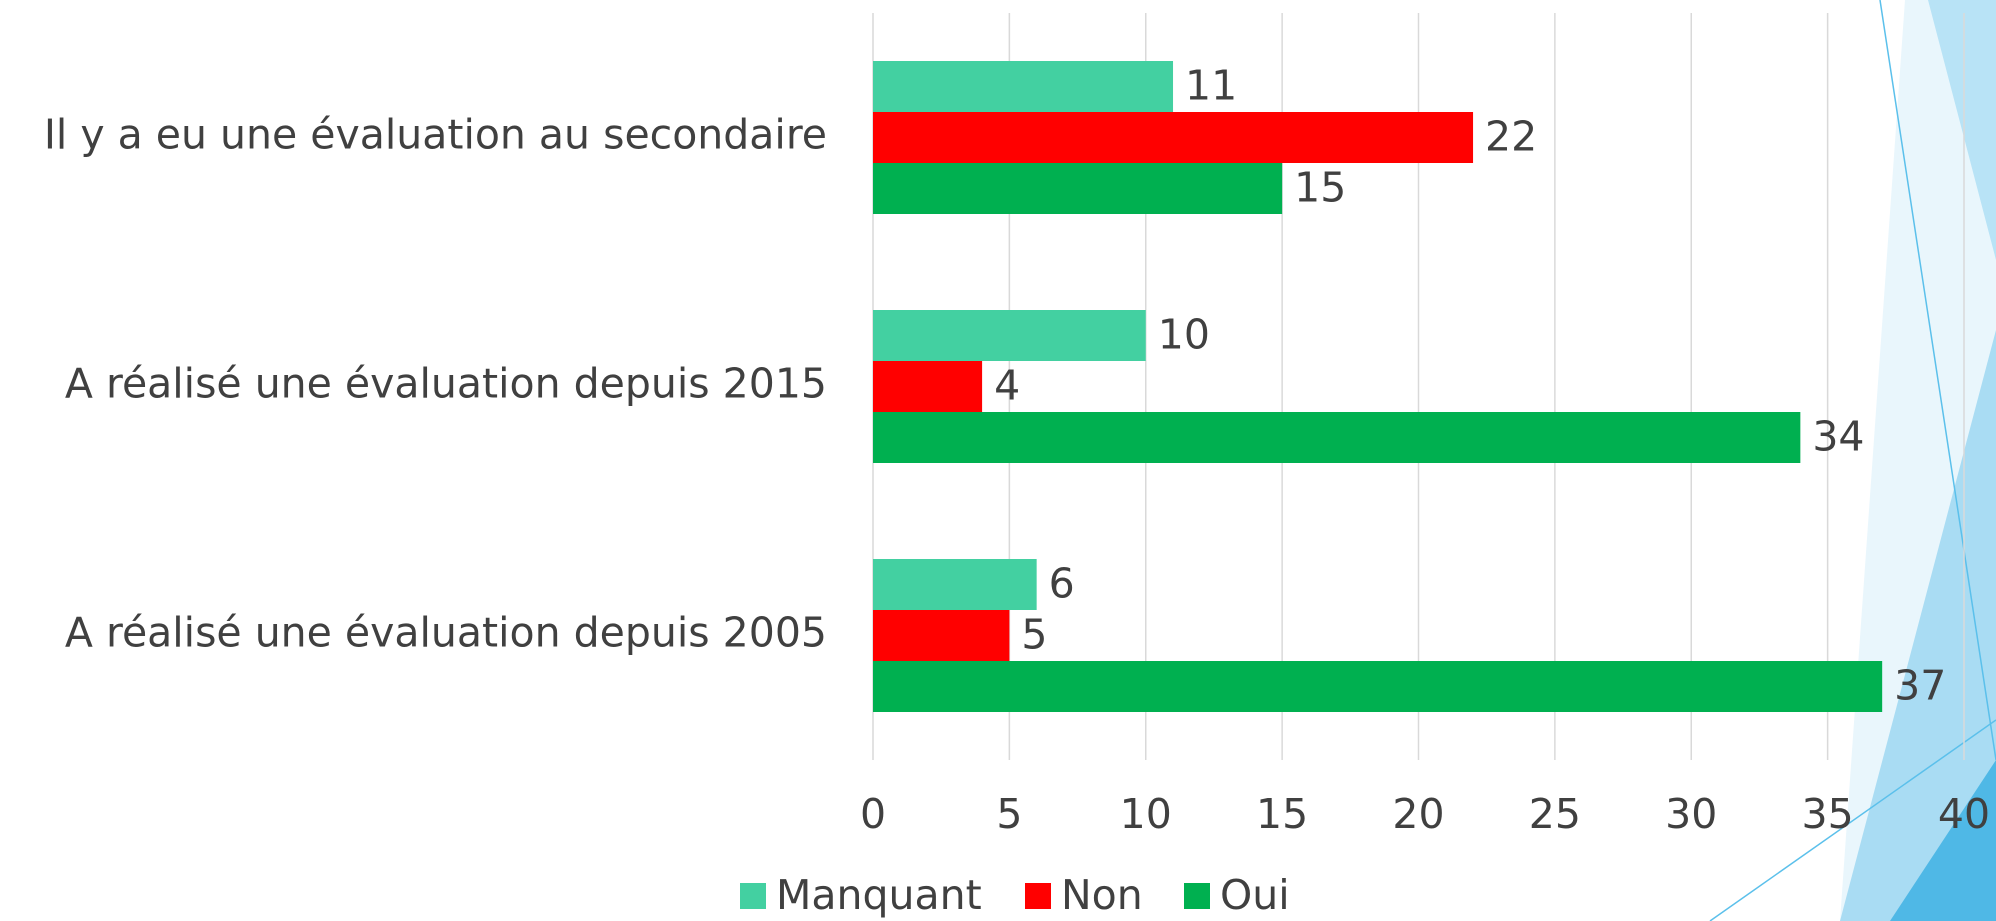  Describe the element at coordinates (1964, 814) in the screenshot. I see `x-tick-label: 40` at that location.